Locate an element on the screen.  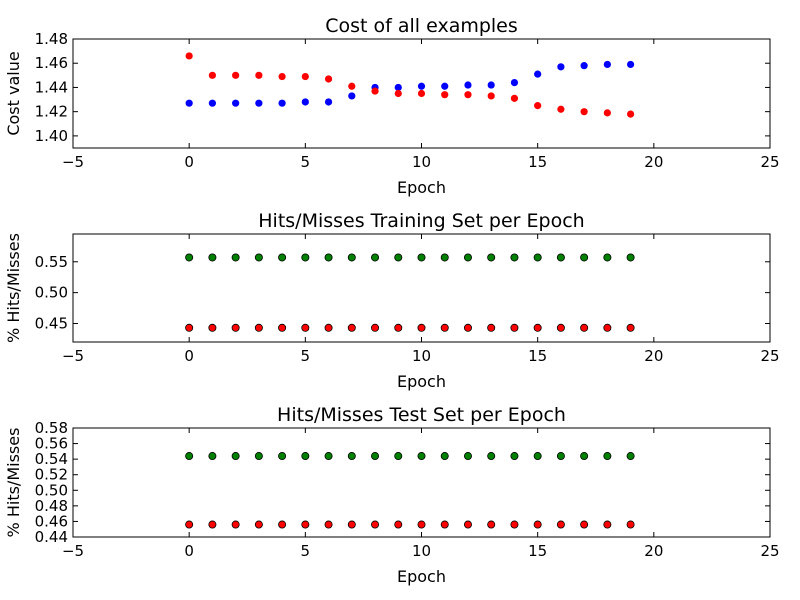
y-axis-label: Cost value is located at coordinates (13, 93).